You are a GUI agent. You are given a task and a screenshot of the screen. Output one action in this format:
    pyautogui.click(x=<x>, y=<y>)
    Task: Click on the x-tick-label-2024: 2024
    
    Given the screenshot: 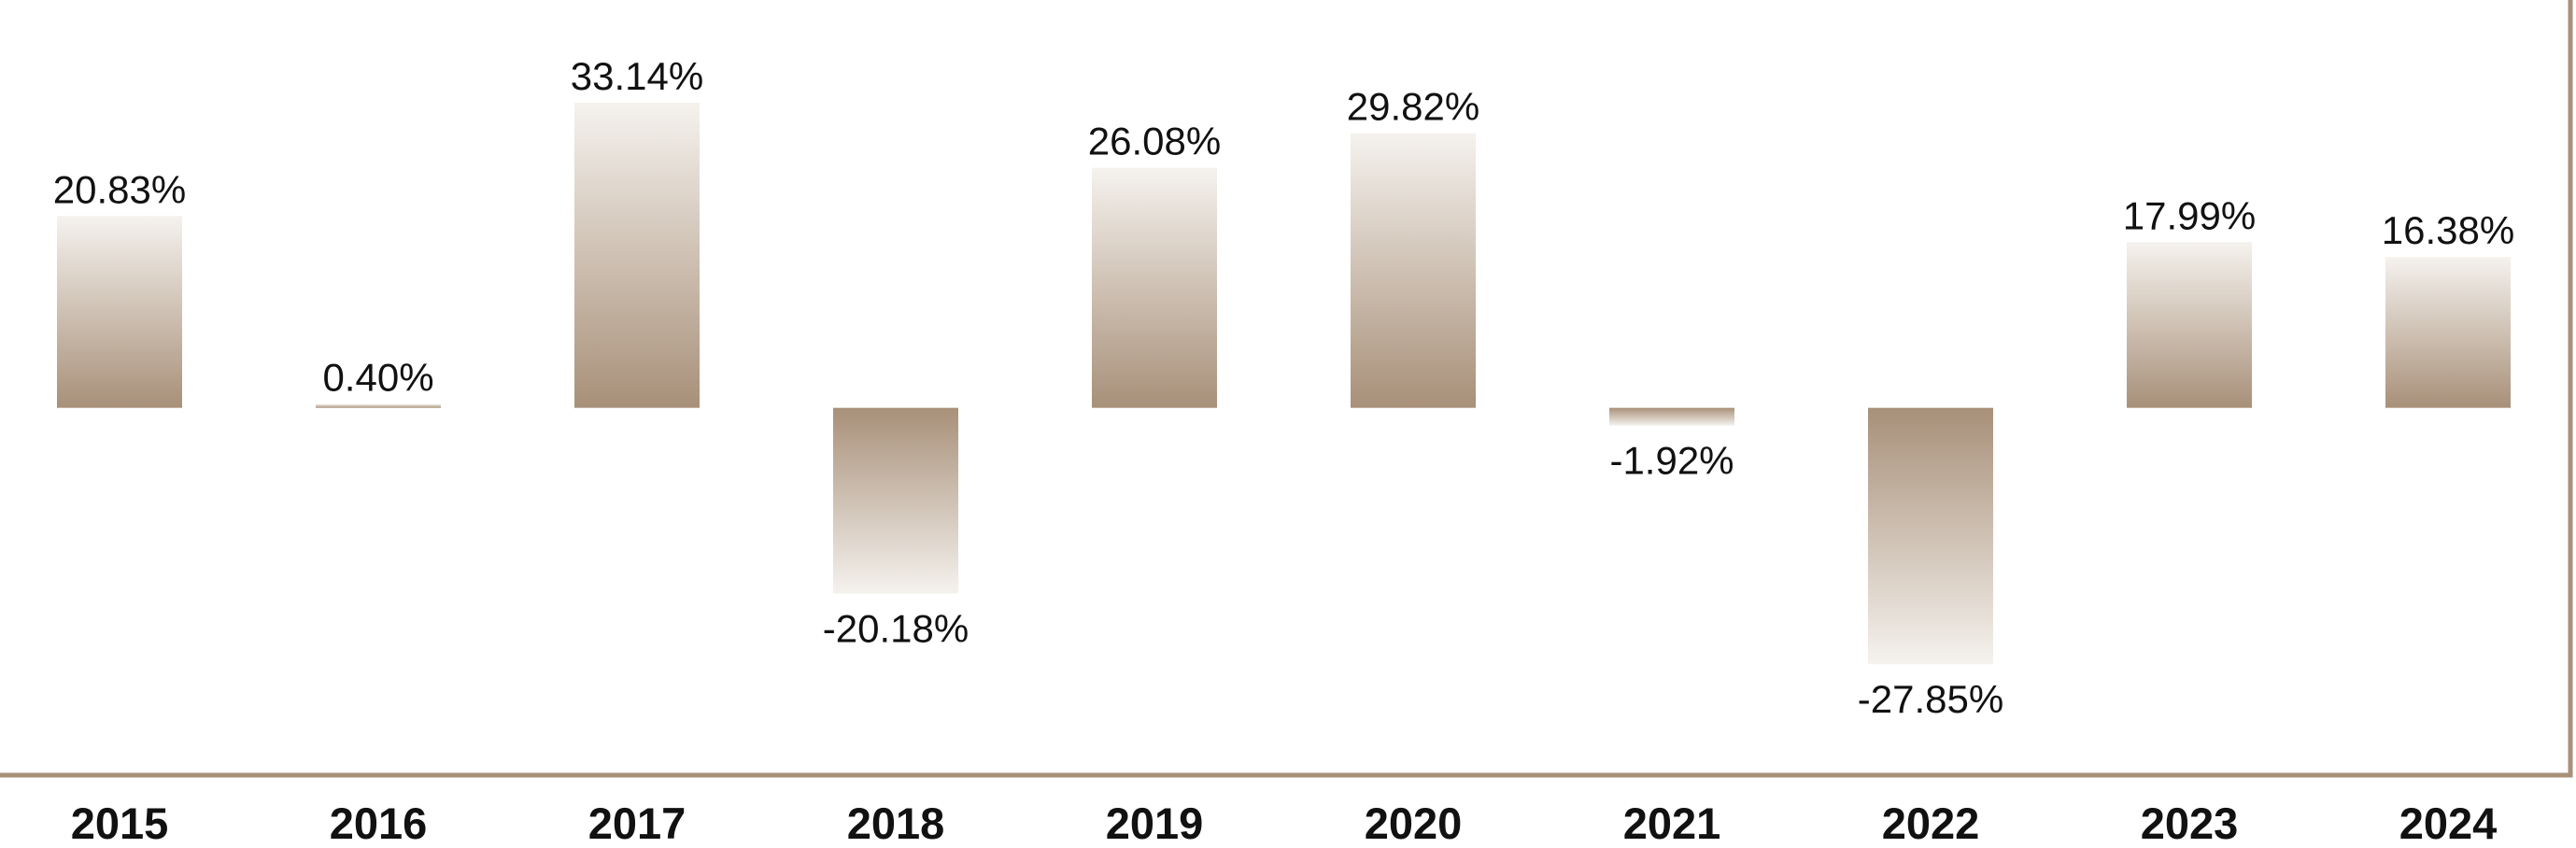 What is the action you would take?
    pyautogui.click(x=2448, y=823)
    